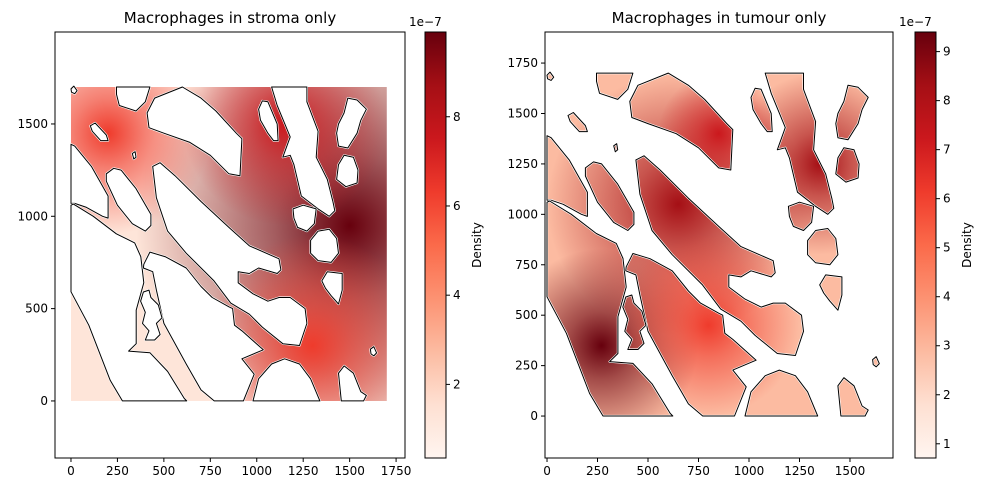 The image size is (984, 490). What do you see at coordinates (522, 63) in the screenshot?
I see `y-tick-label: 1750` at bounding box center [522, 63].